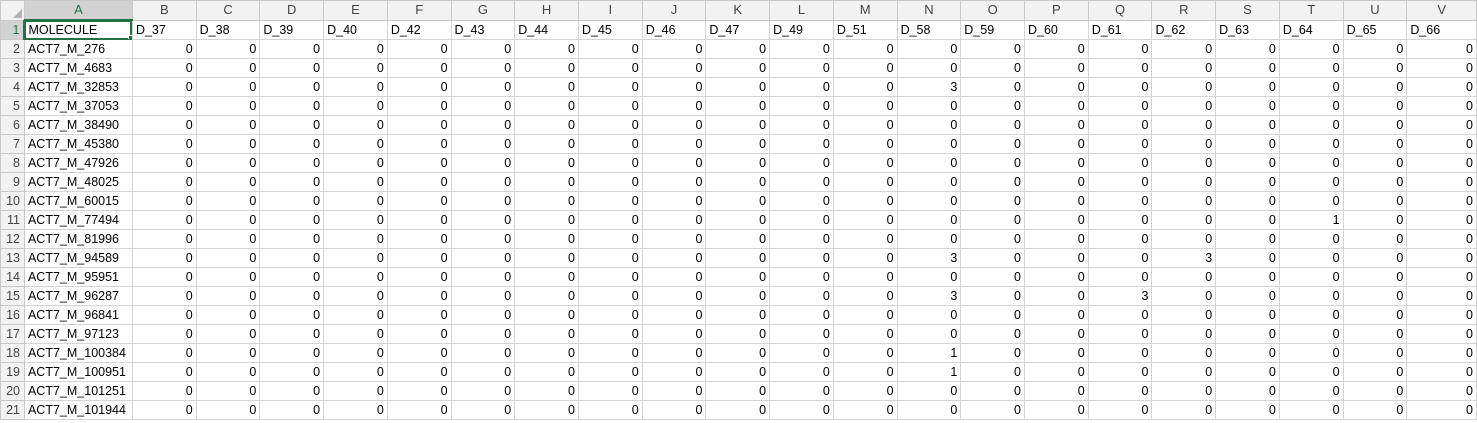  Describe the element at coordinates (1247, 239) in the screenshot. I see `cell-s12: 0` at that location.